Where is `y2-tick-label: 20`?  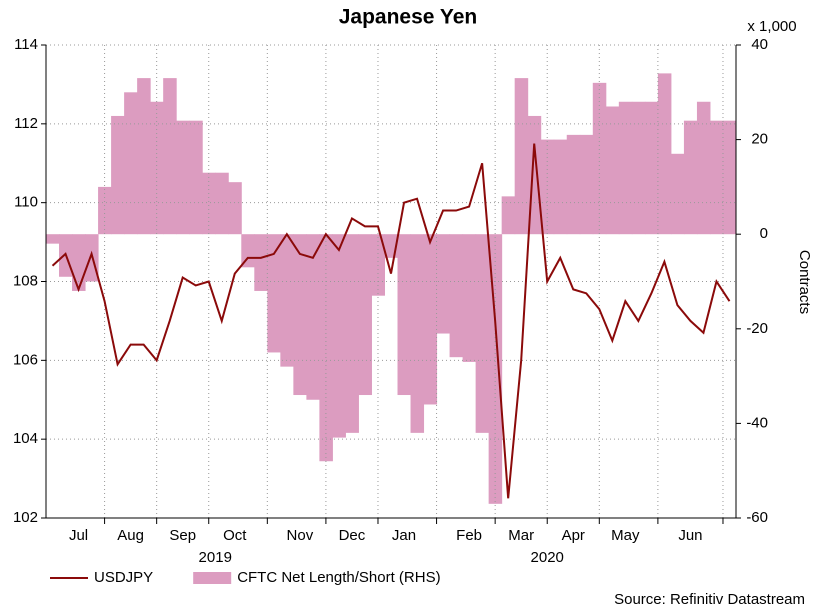
y2-tick-label: 20 is located at coordinates (759, 139).